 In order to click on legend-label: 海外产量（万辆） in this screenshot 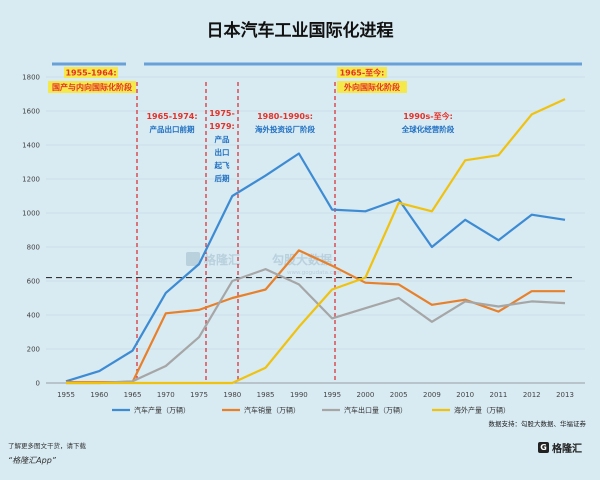, I will do `click(482, 410)`.